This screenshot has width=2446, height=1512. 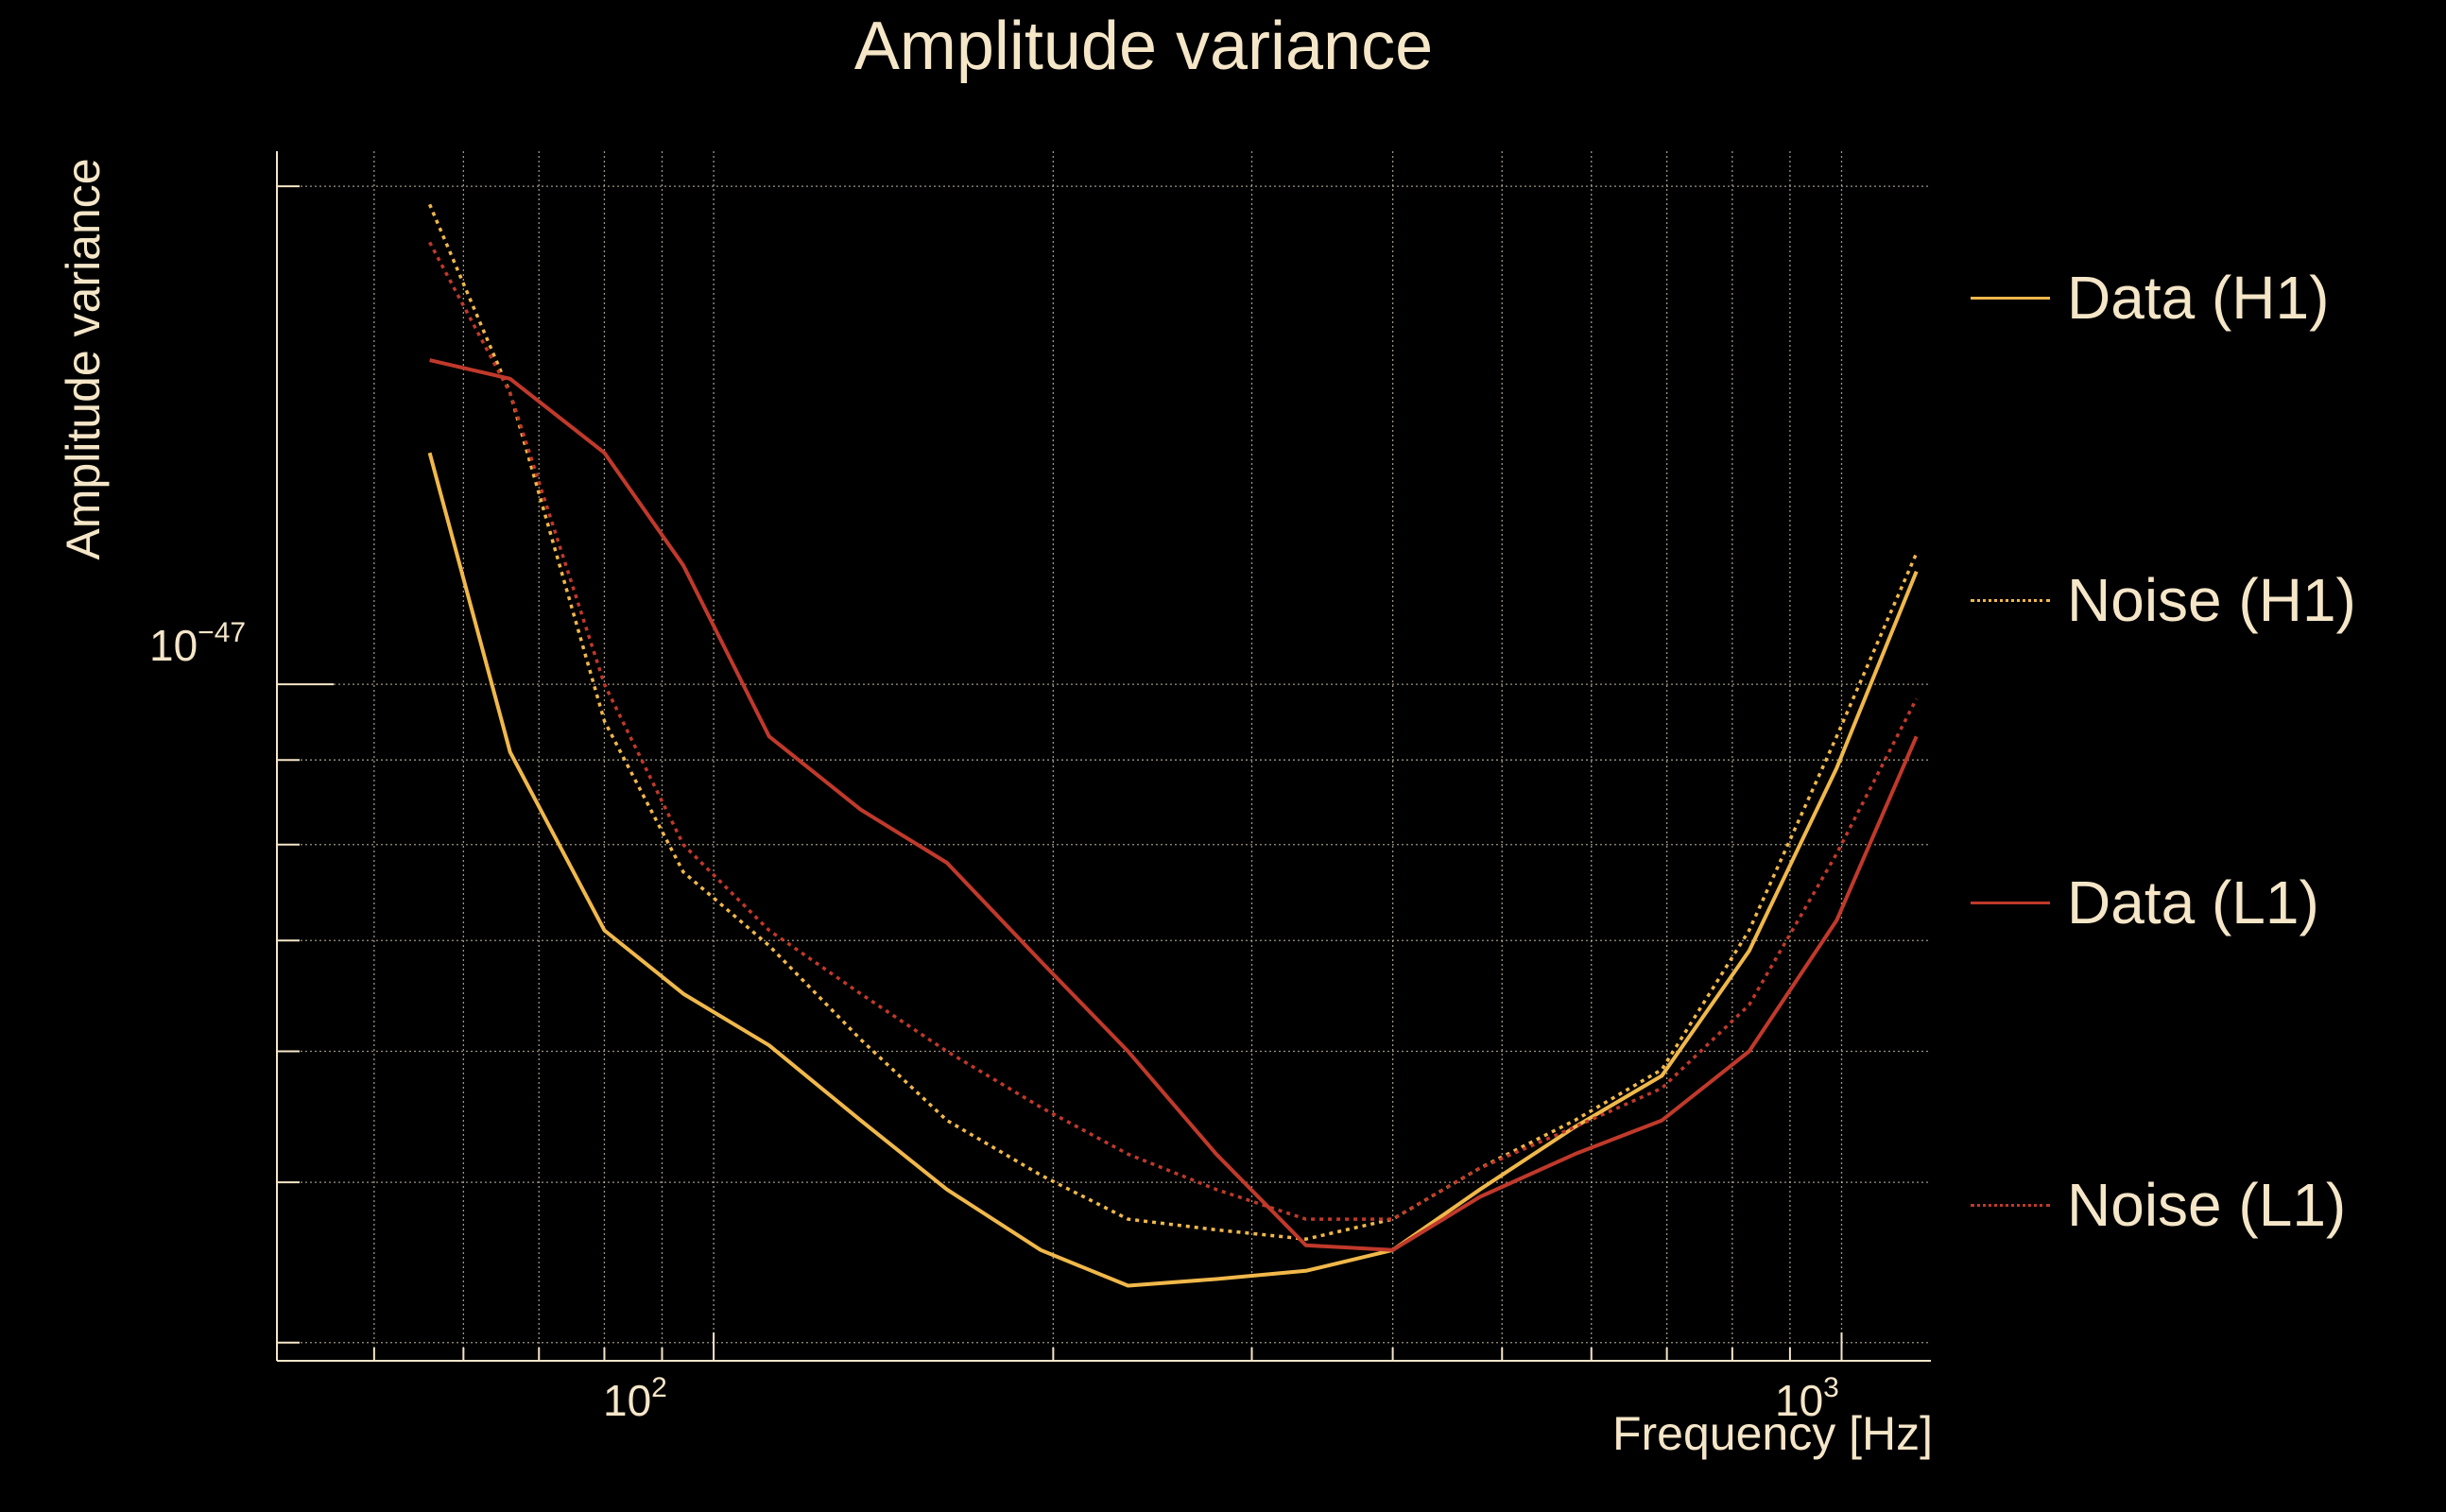 What do you see at coordinates (2010, 298) in the screenshot?
I see `legend-swatch-data-h1` at bounding box center [2010, 298].